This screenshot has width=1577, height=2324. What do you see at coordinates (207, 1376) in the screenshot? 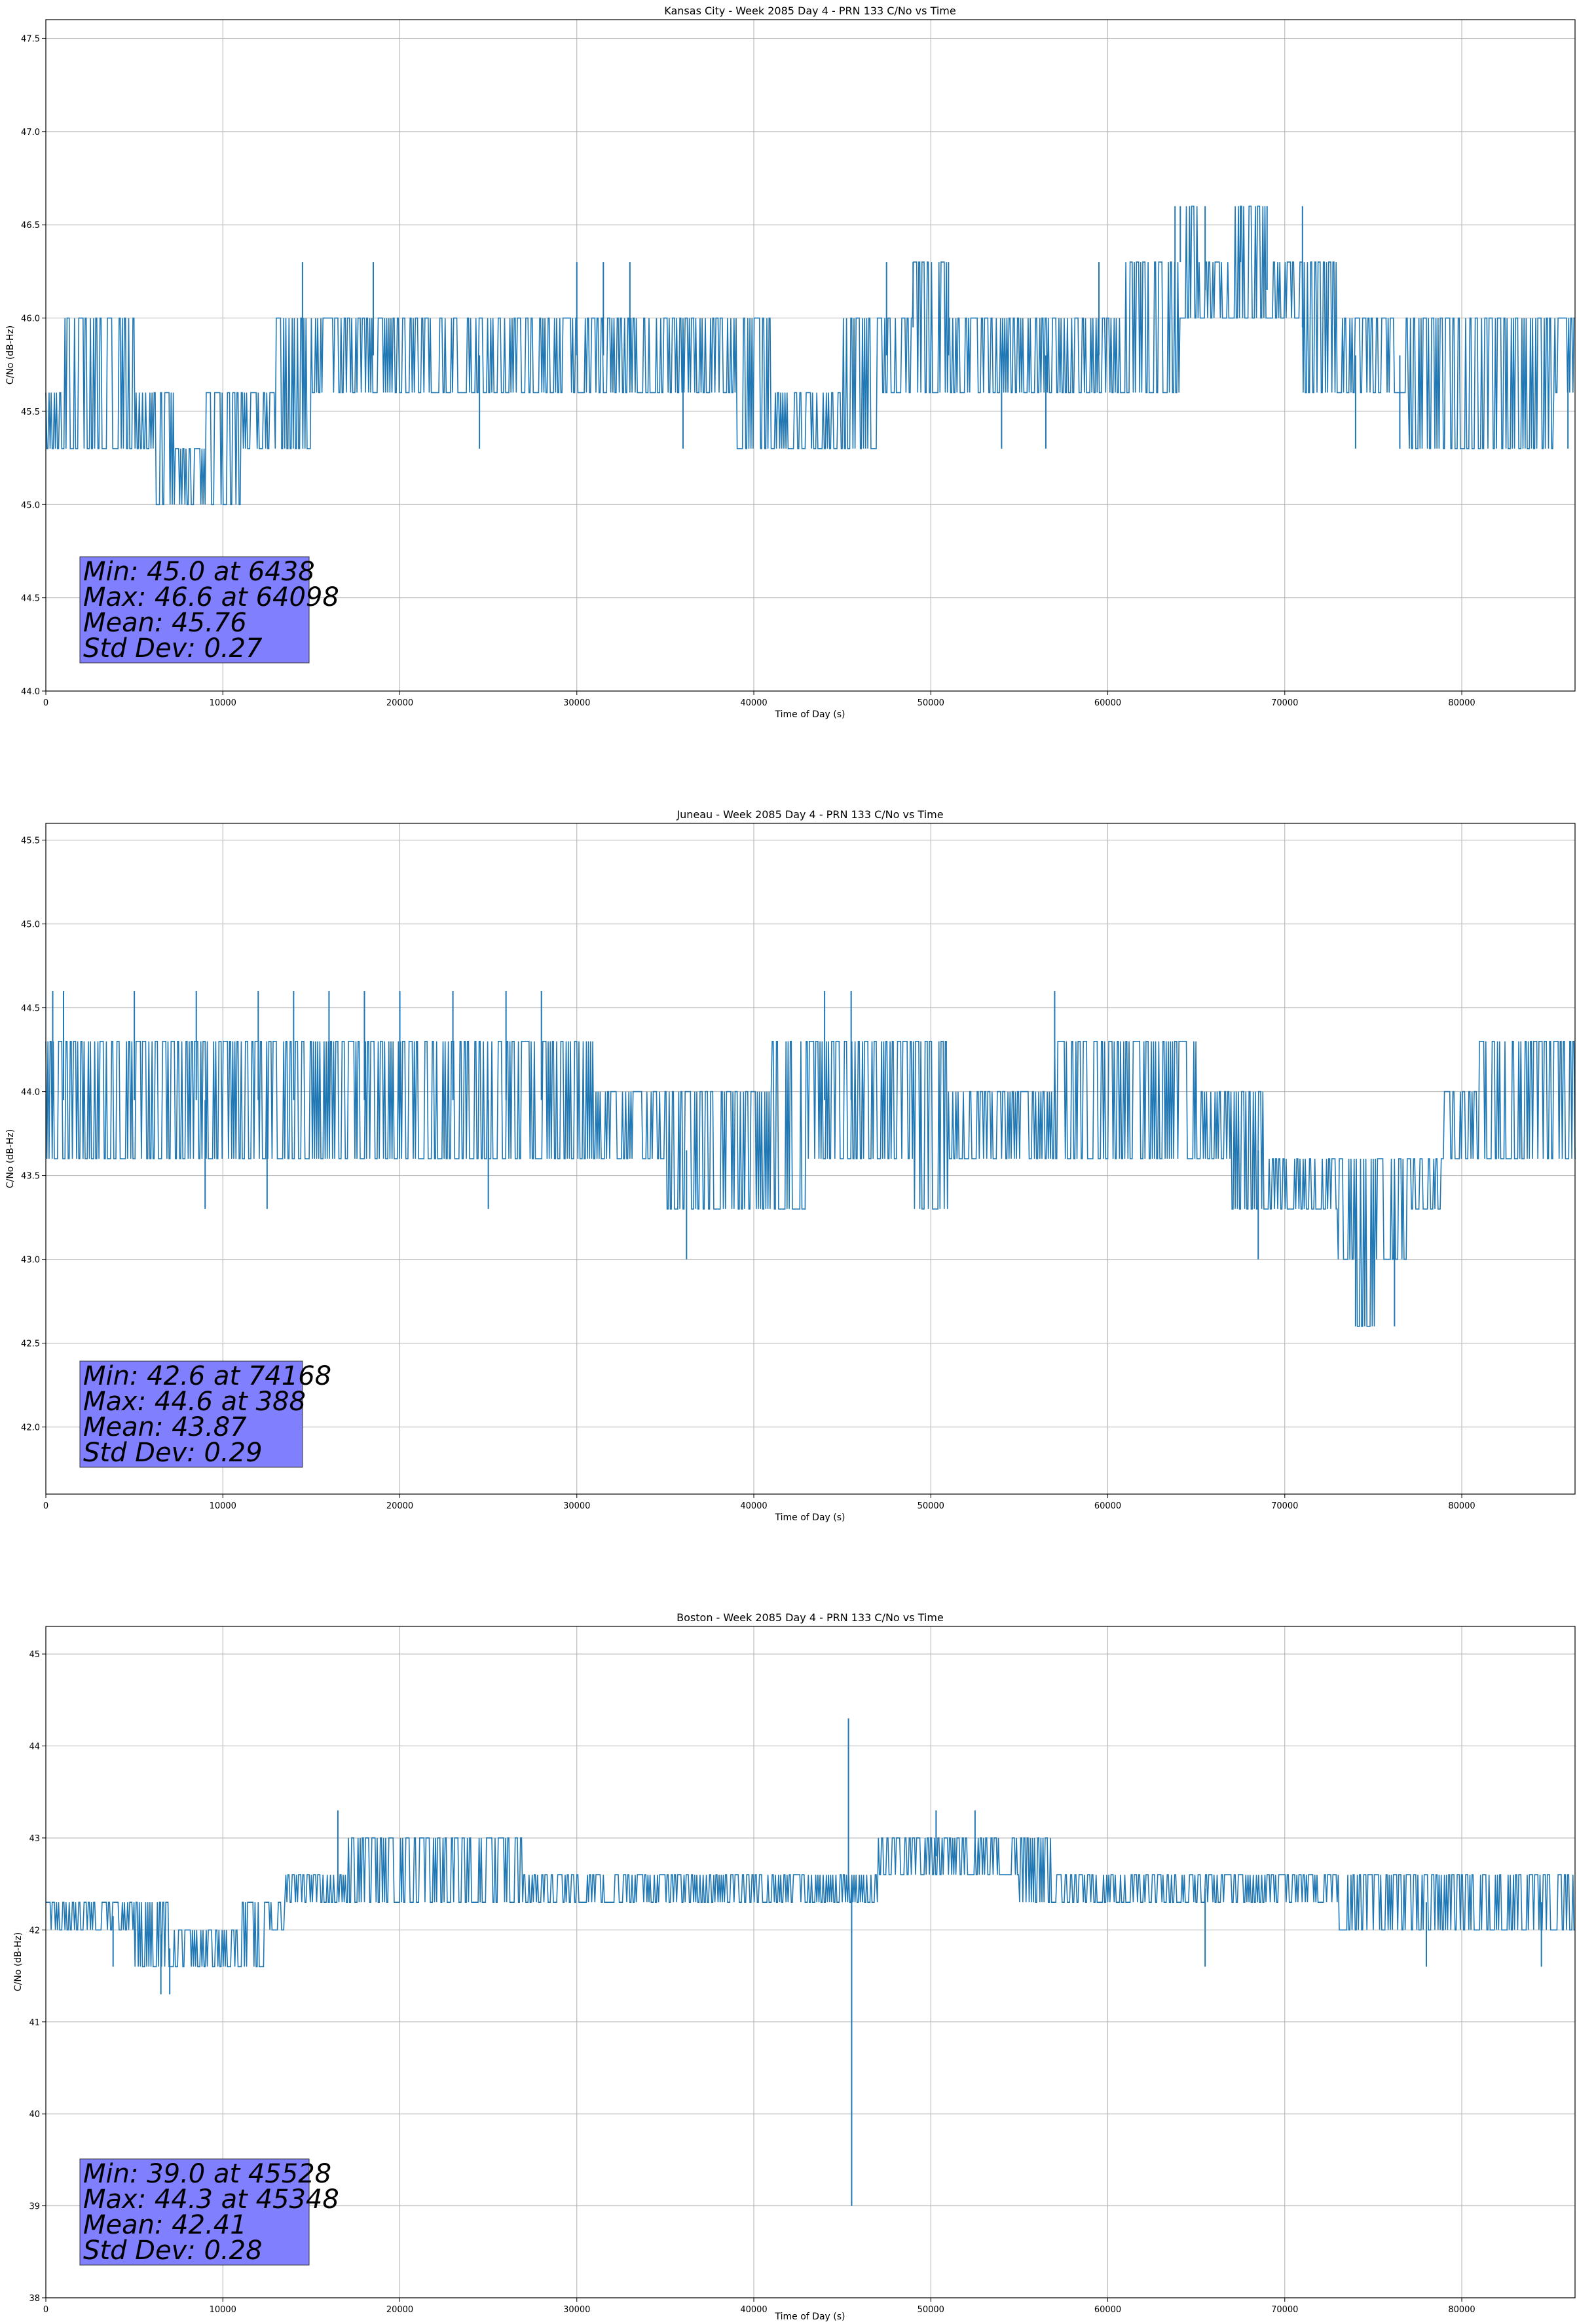
I see `stats-min: Min: 42.6 at 74168` at bounding box center [207, 1376].